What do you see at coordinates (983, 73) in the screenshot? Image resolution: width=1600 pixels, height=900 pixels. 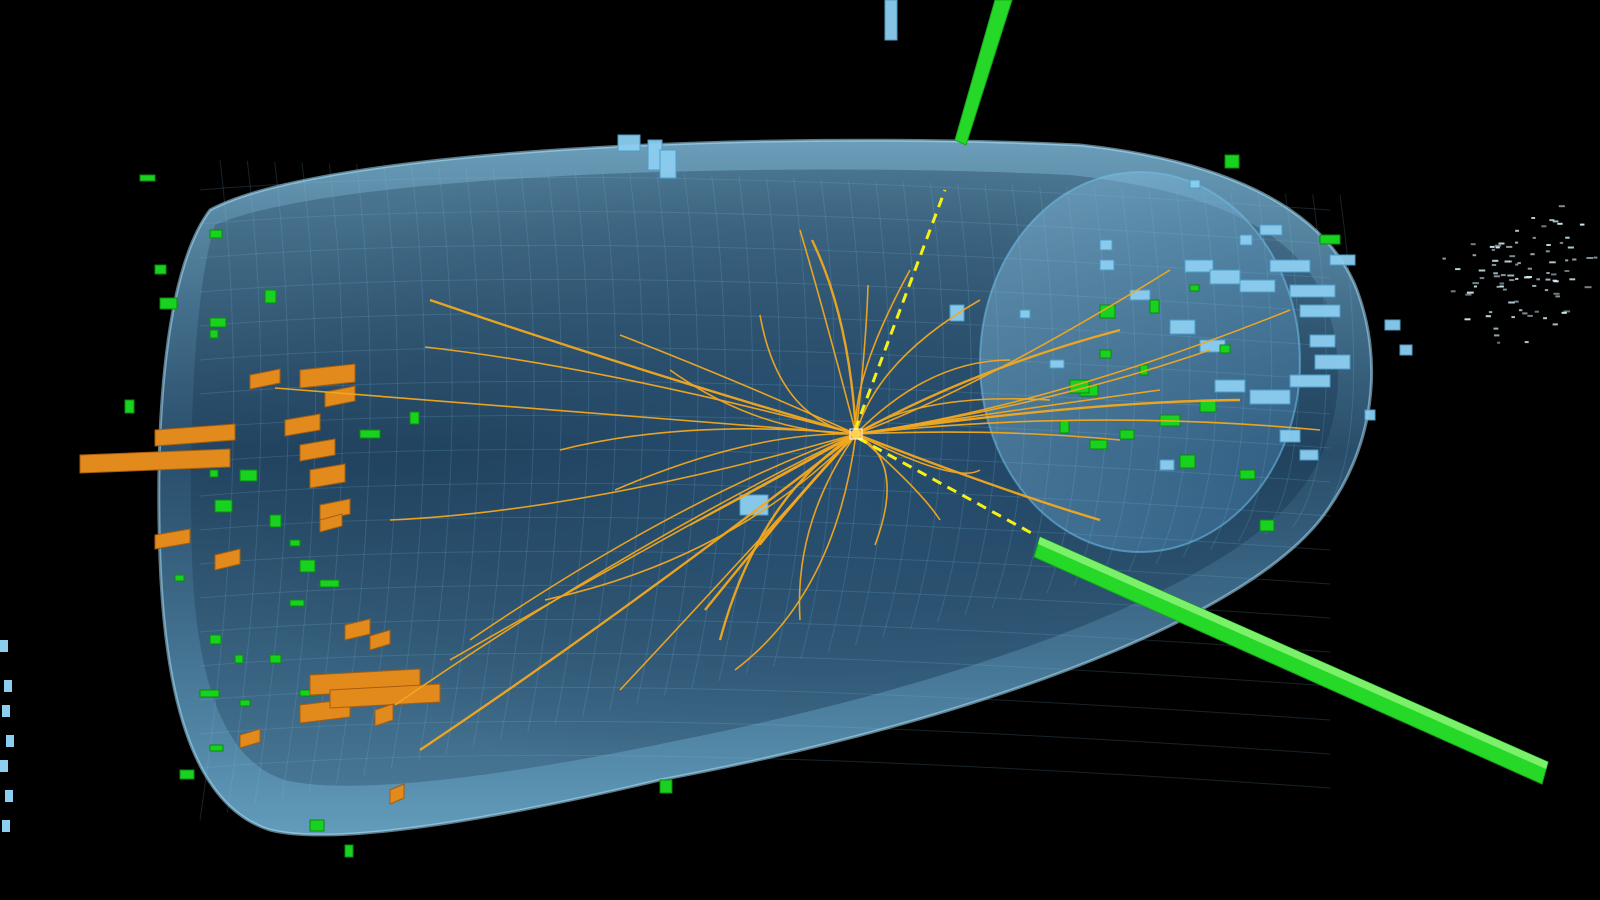 I see `upper-green-beam` at bounding box center [983, 73].